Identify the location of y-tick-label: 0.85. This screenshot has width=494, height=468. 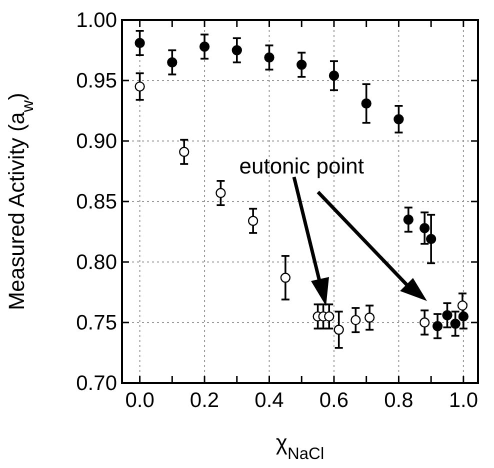
(96, 202).